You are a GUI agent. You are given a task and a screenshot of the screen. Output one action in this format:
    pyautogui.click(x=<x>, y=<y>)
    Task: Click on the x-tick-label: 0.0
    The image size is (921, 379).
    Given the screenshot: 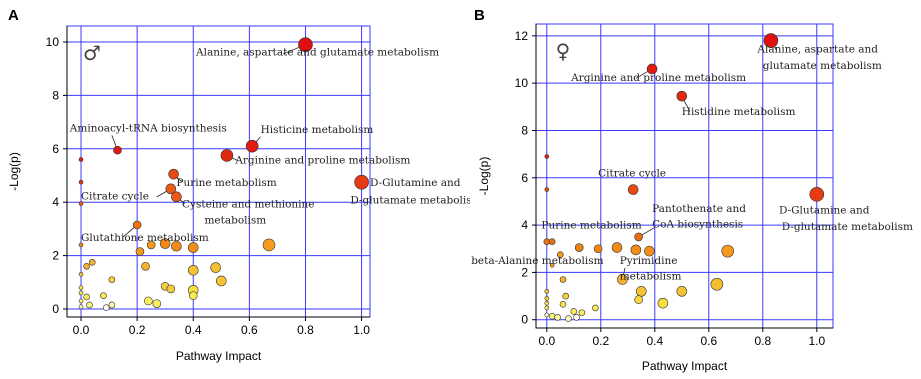 What is the action you would take?
    pyautogui.click(x=81, y=330)
    